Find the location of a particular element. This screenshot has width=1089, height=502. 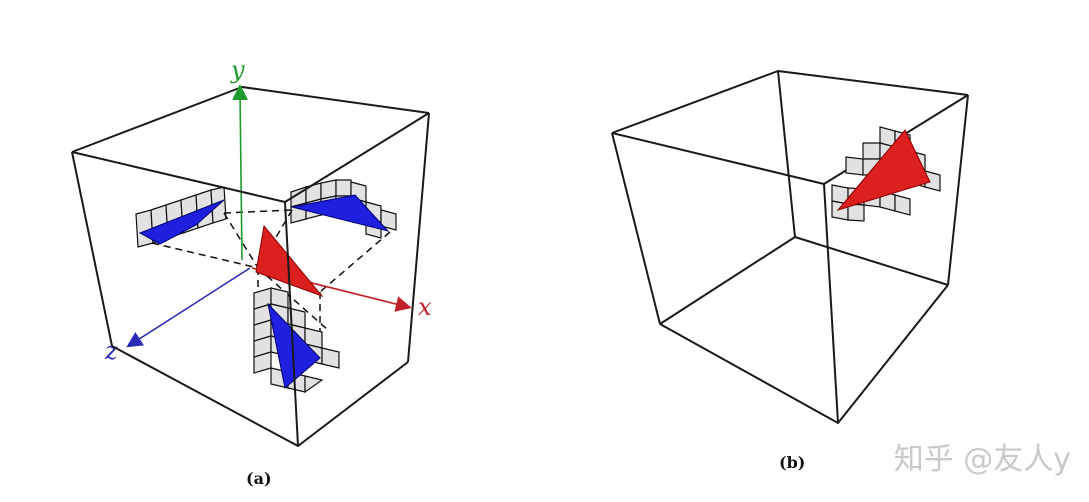

y-axis-label: y is located at coordinates (237, 70).